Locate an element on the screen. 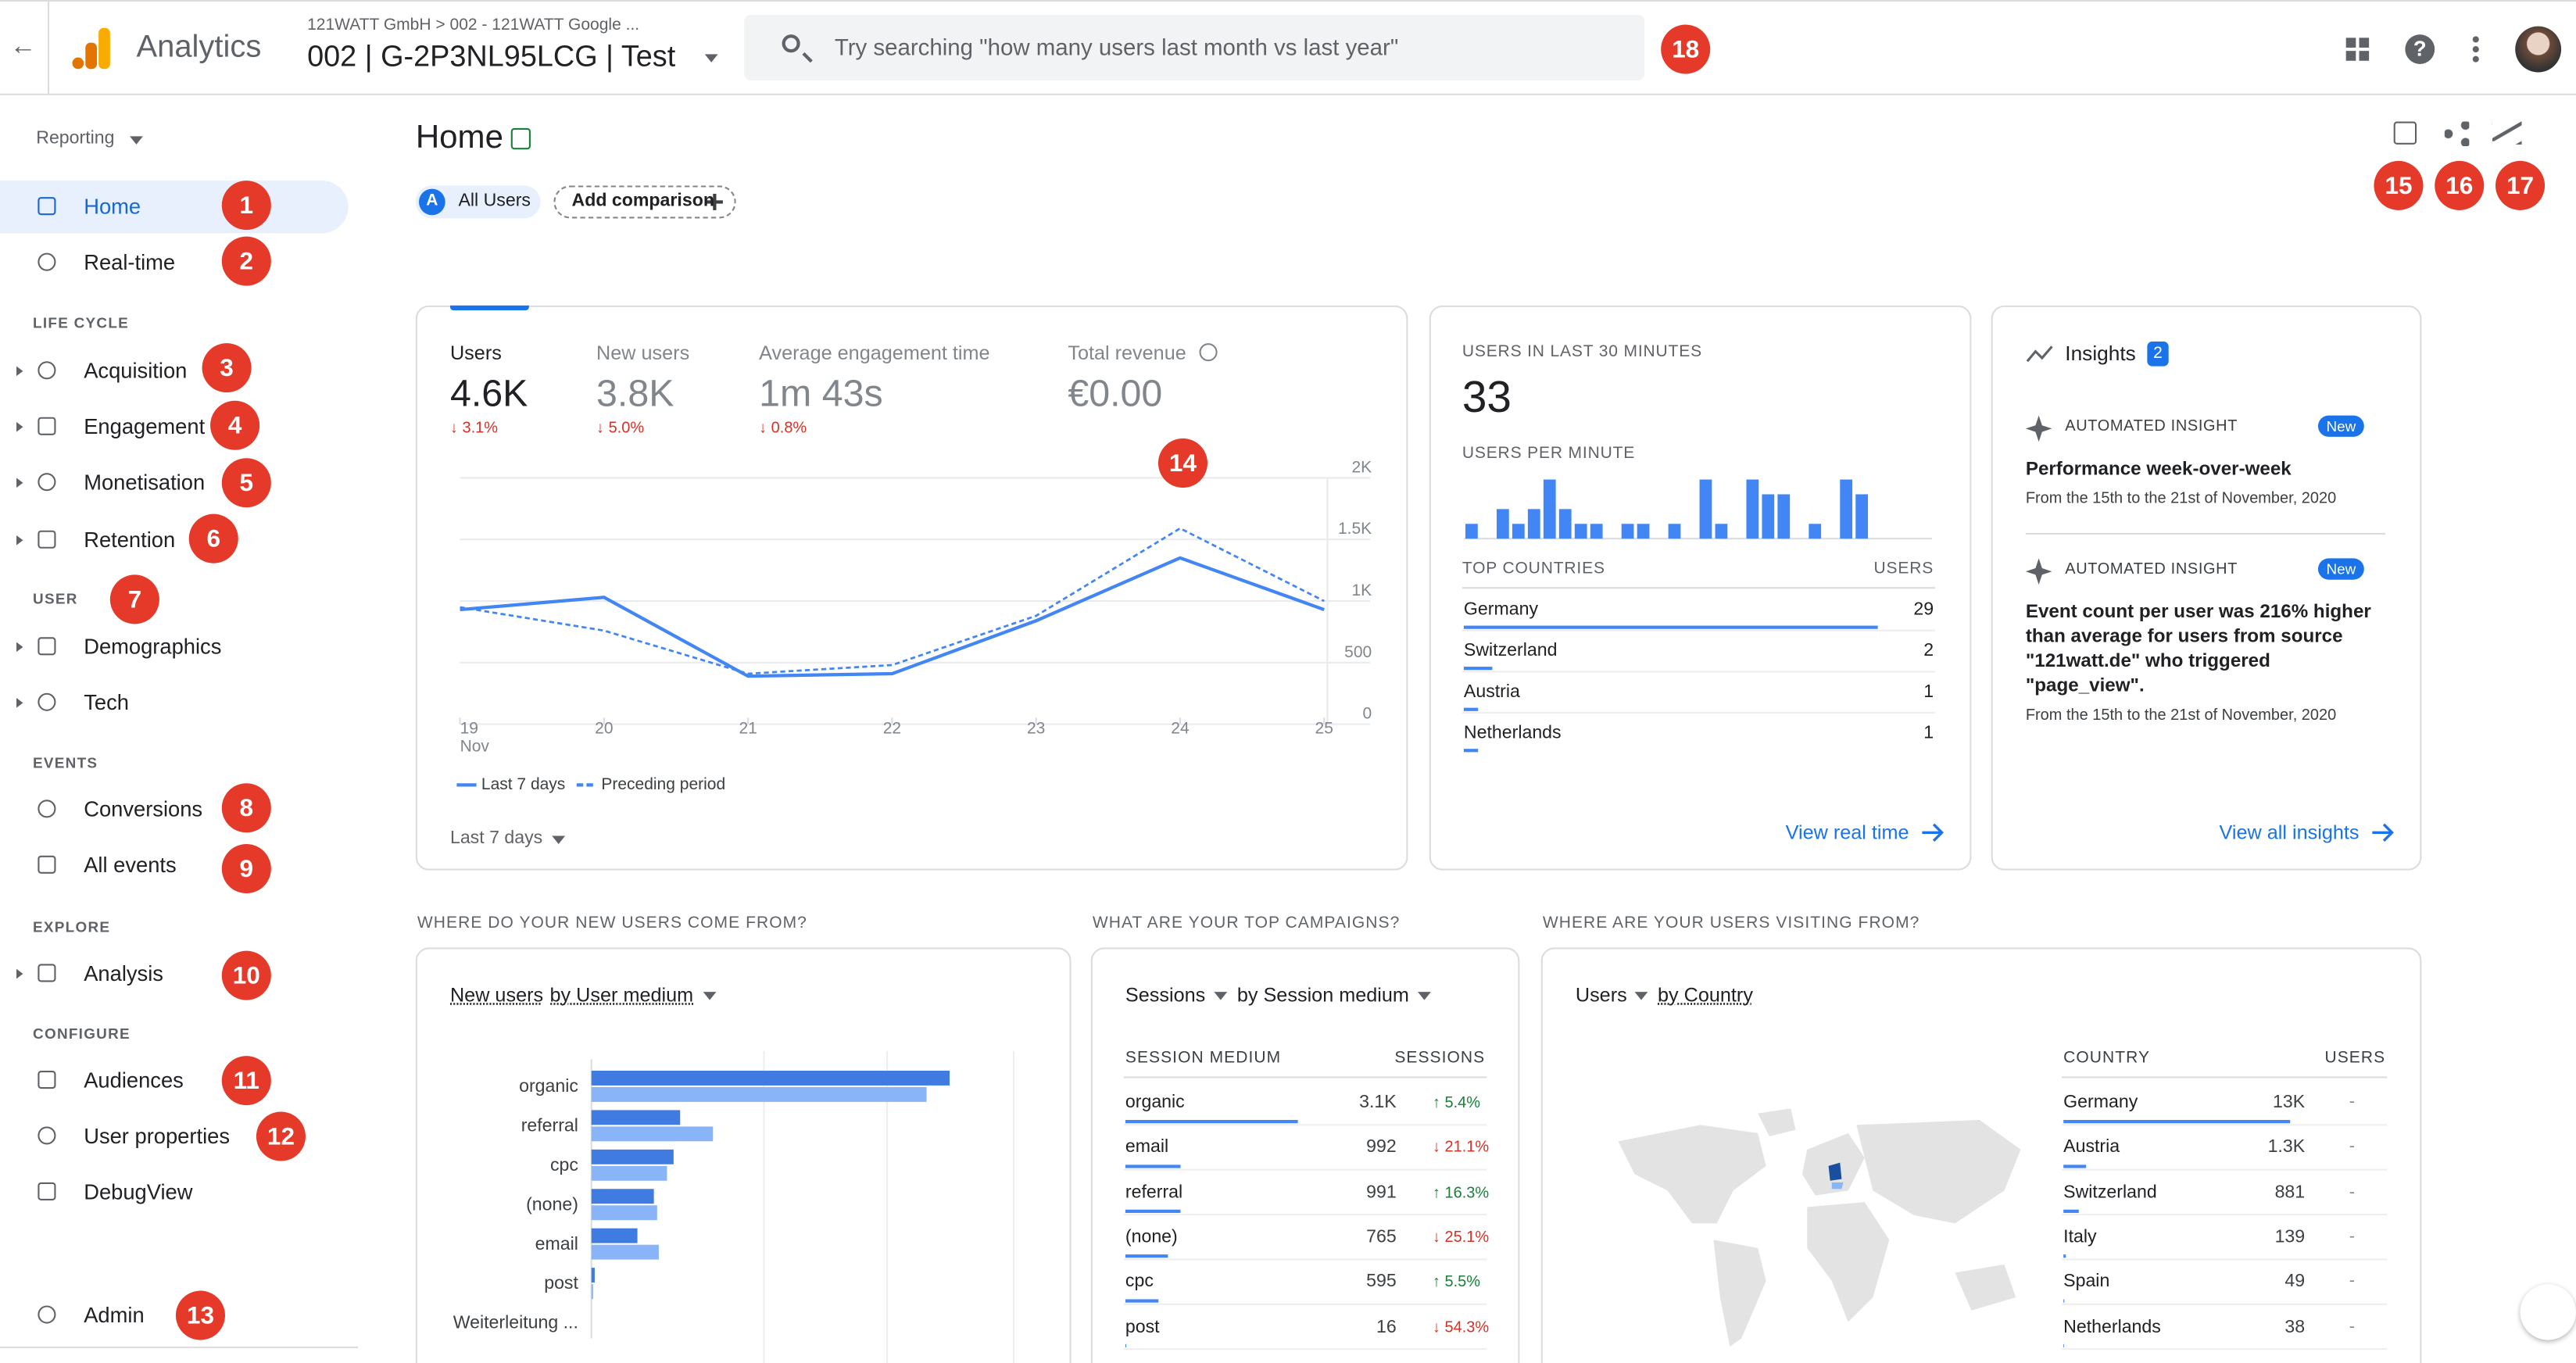 This screenshot has height=1363, width=2576. back-button: ← is located at coordinates (23, 47).